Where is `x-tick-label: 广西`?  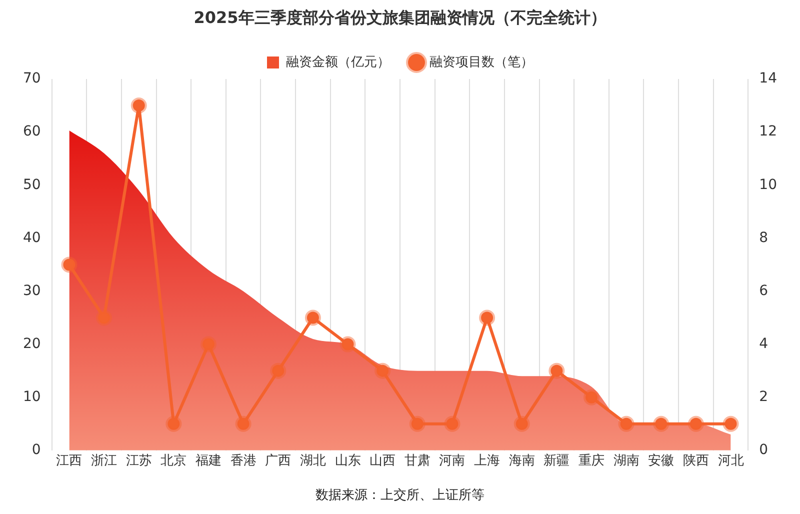 x-tick-label: 广西 is located at coordinates (278, 461).